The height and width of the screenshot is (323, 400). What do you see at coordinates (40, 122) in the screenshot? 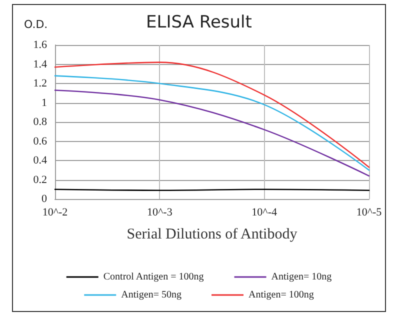
I see `y-tick-label: 0.8` at bounding box center [40, 122].